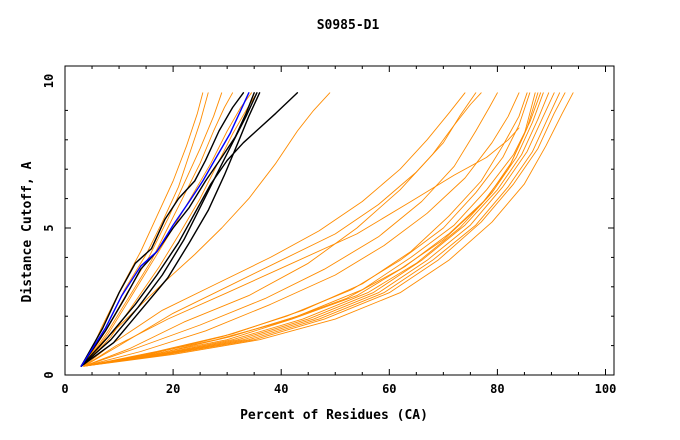  Describe the element at coordinates (334, 415) in the screenshot. I see `x-axis-label: Percent of Residues (CA)` at that location.